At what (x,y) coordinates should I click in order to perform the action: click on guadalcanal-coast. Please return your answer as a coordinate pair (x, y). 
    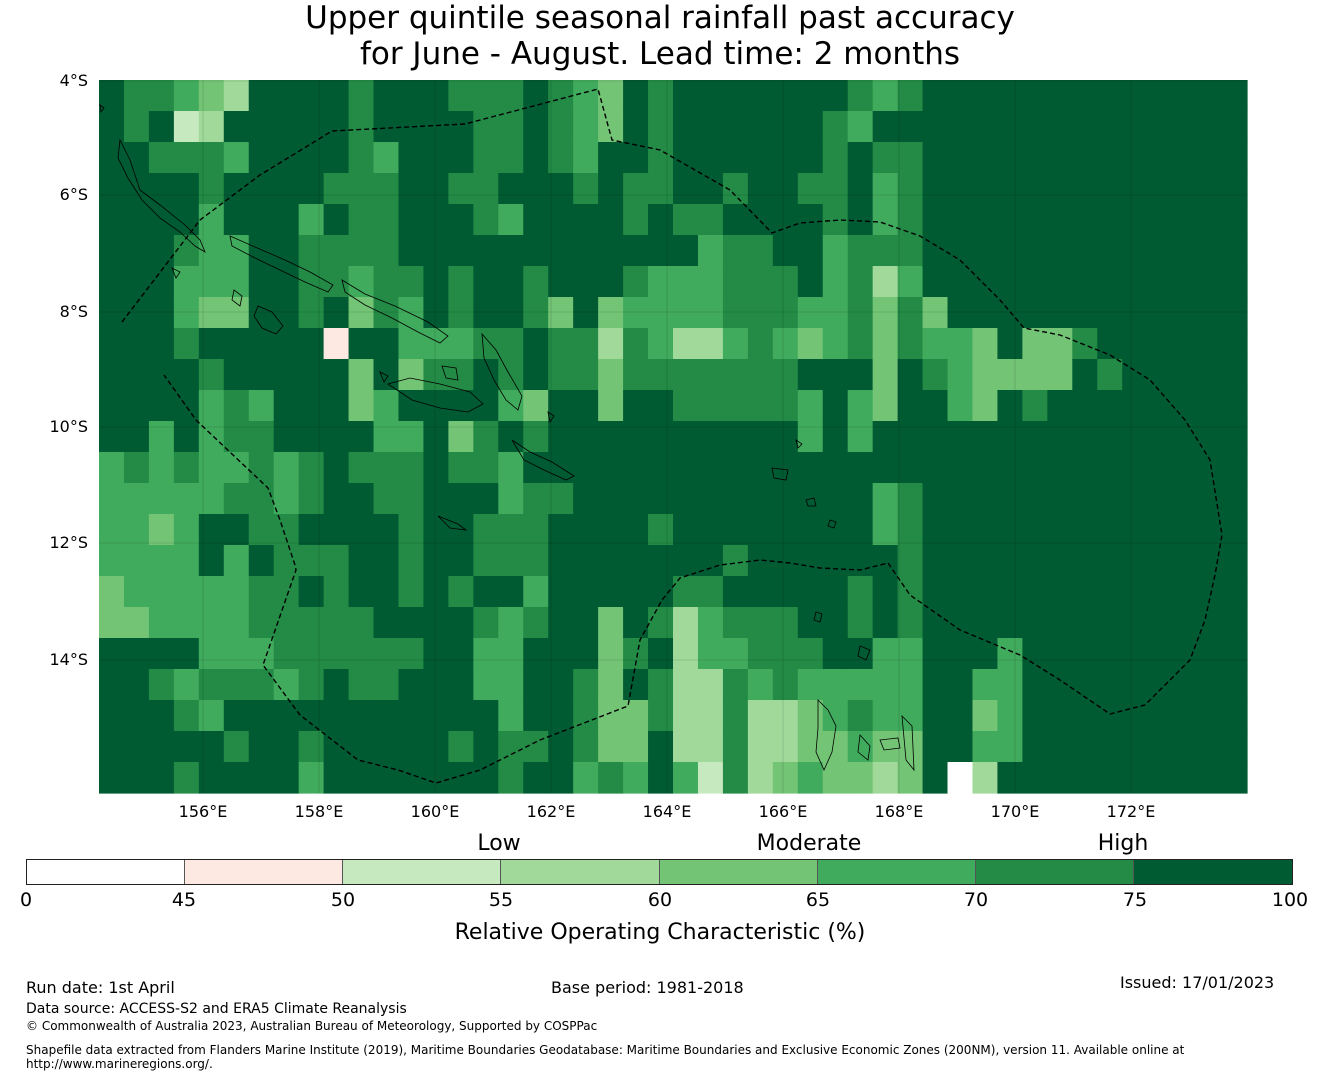
    Looking at the image, I should click on (435, 395).